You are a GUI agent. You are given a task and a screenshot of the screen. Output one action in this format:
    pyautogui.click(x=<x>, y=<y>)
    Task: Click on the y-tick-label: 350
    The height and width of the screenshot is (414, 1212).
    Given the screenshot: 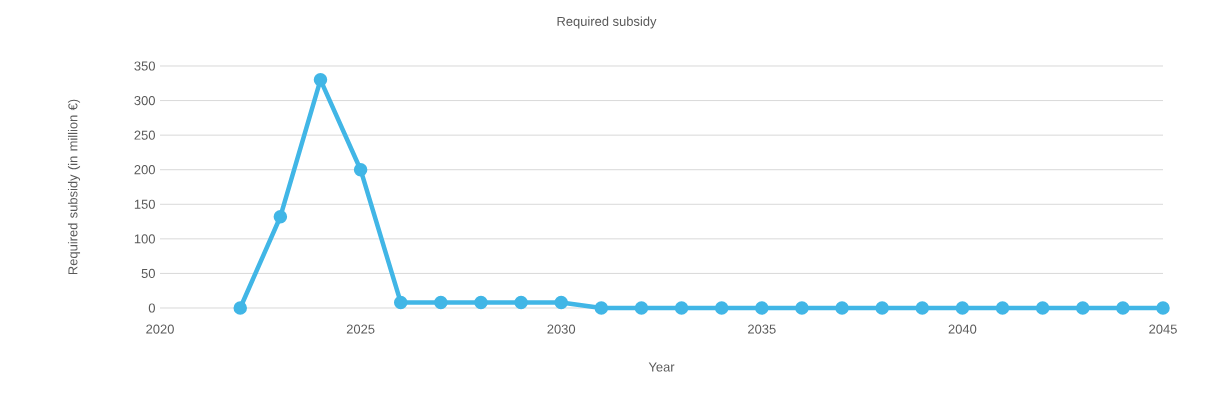 What is the action you would take?
    pyautogui.click(x=144, y=66)
    